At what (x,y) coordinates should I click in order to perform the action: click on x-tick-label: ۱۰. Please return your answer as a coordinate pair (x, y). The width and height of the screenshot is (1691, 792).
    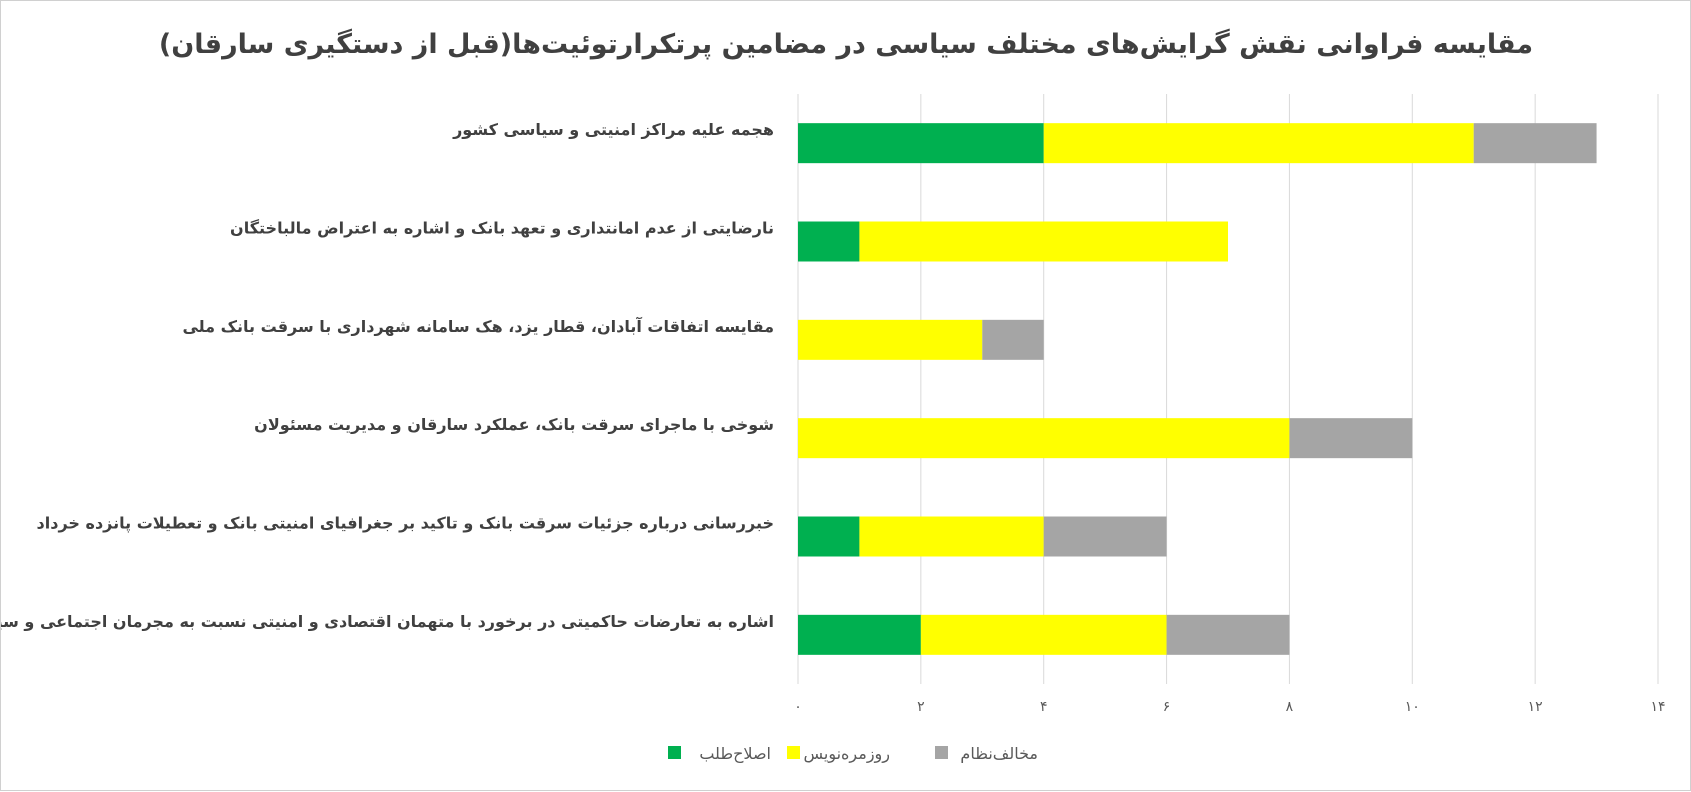
    Looking at the image, I should click on (1412, 707).